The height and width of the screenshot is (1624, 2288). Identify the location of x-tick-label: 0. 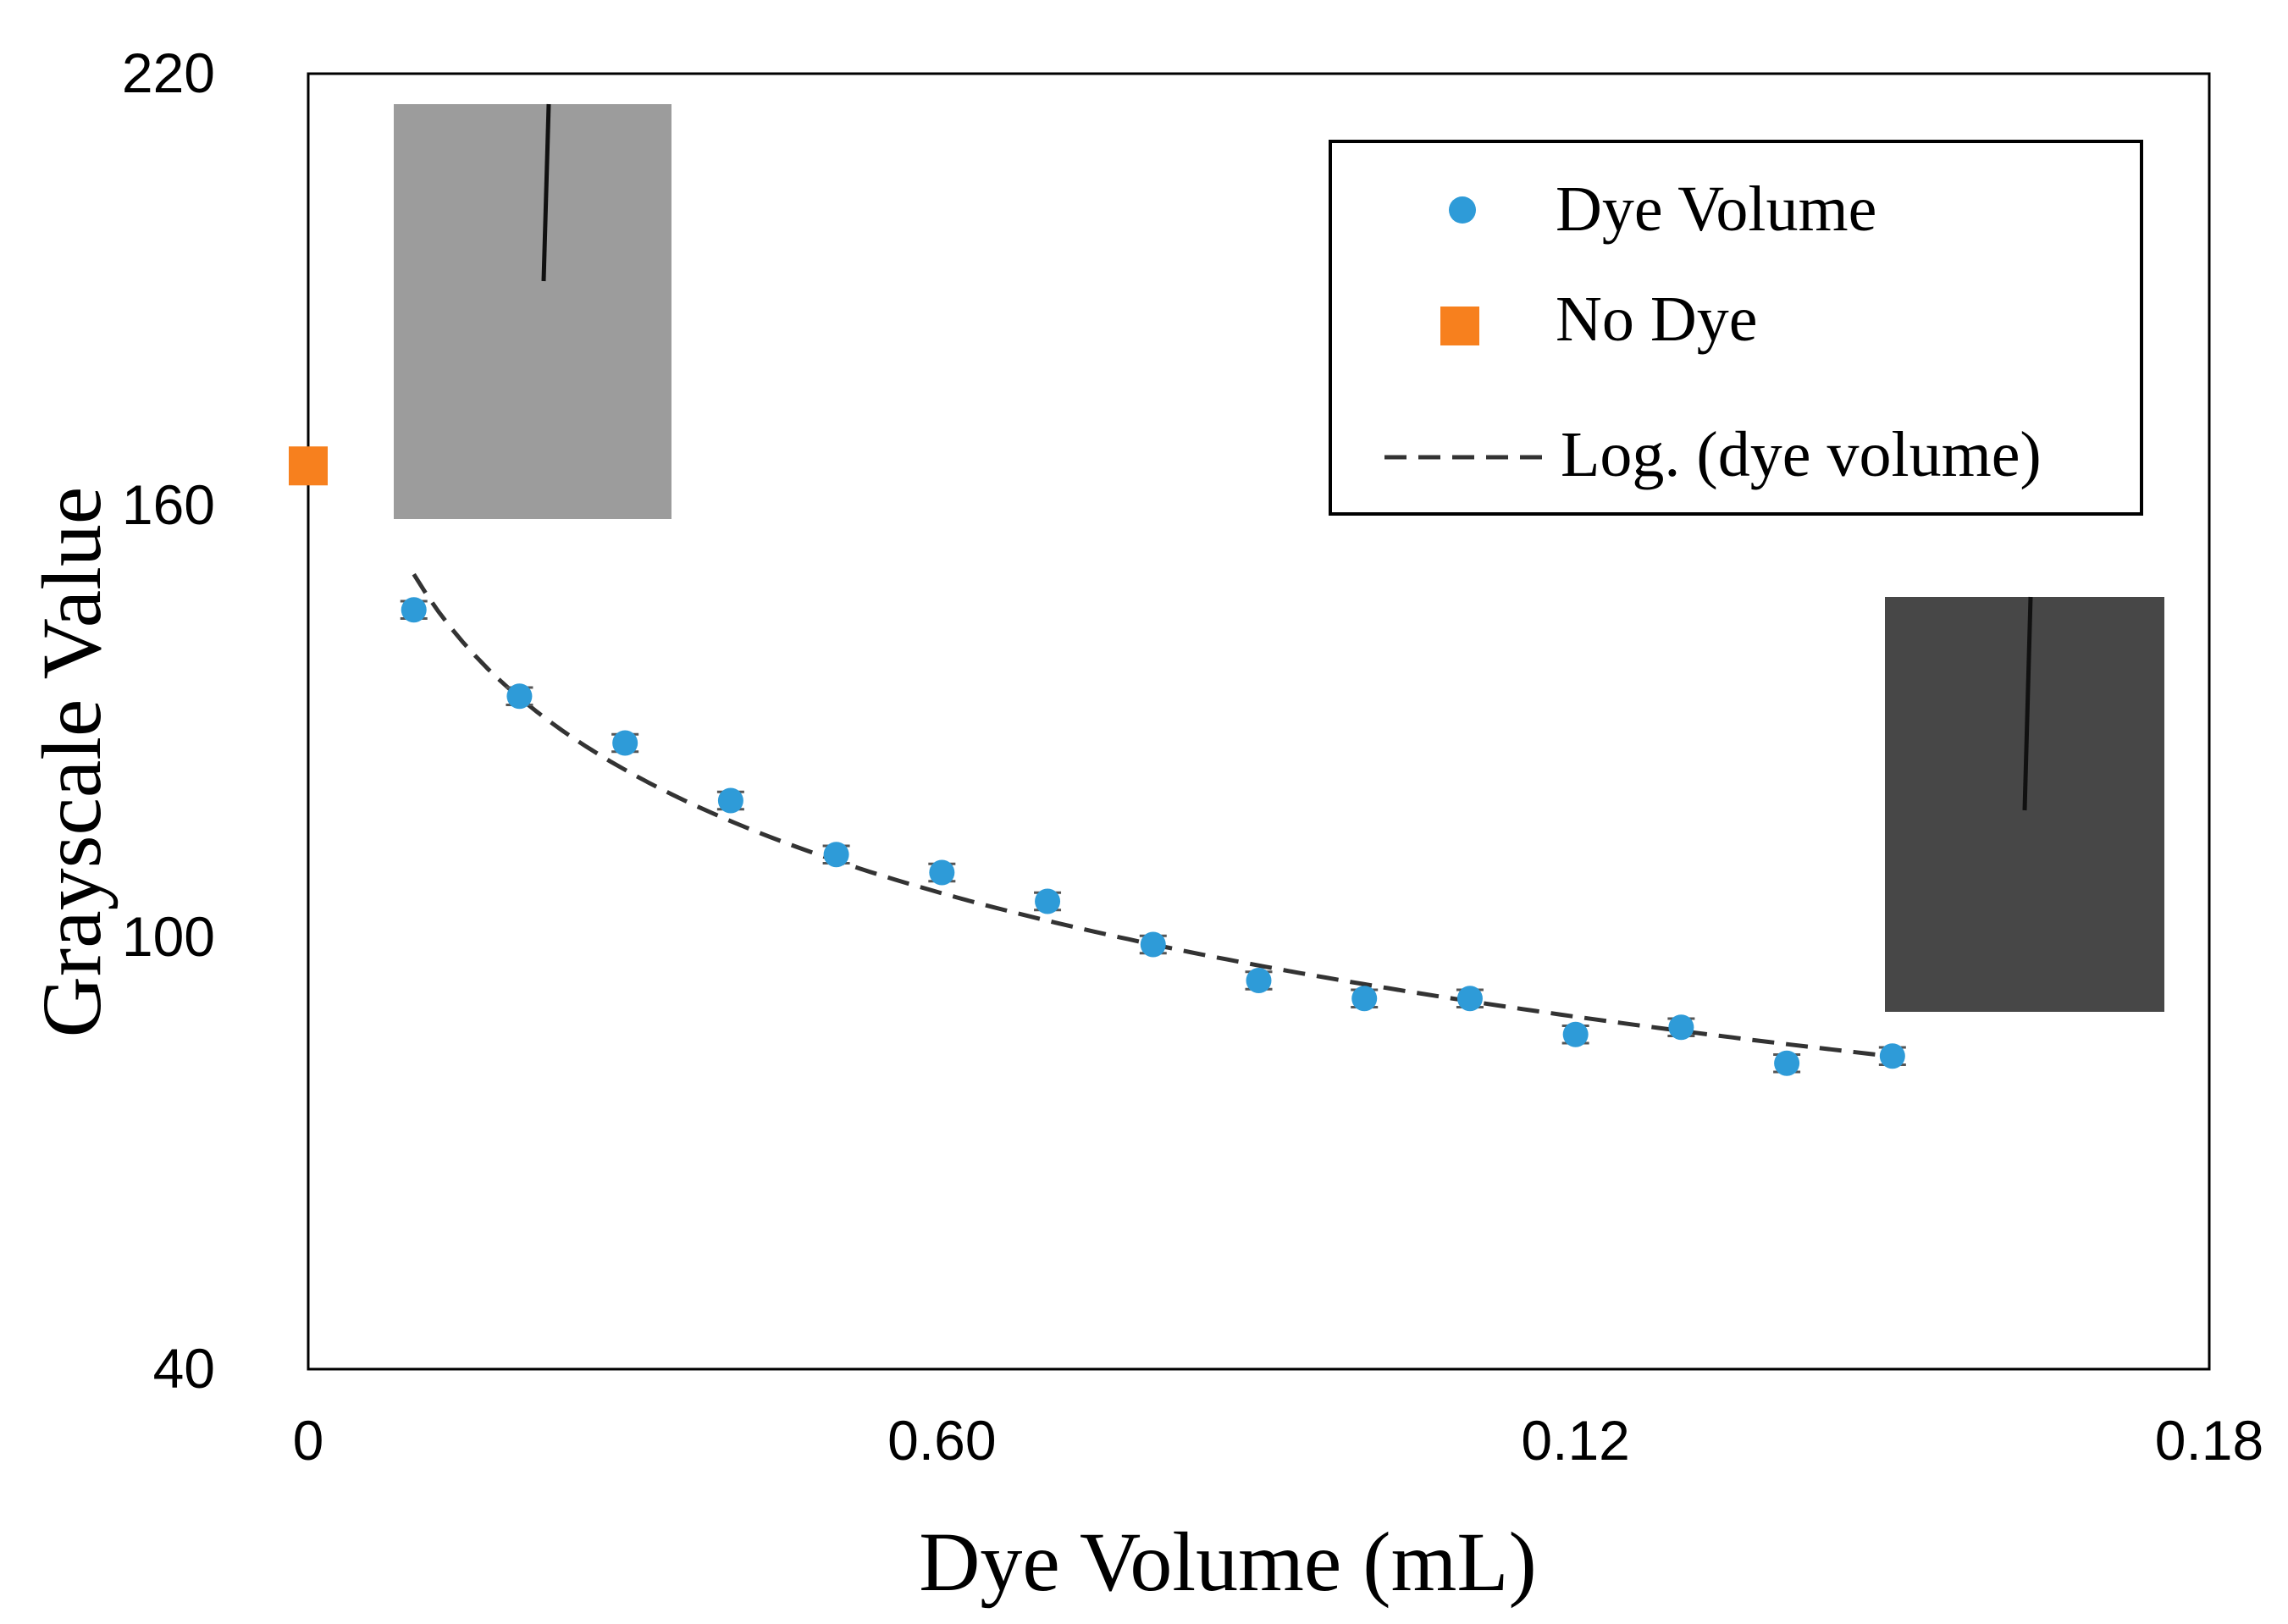
(309, 1440).